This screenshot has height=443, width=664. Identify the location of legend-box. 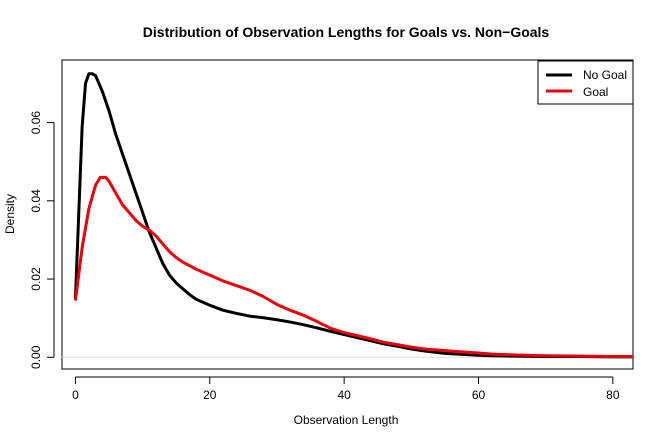
(585, 82).